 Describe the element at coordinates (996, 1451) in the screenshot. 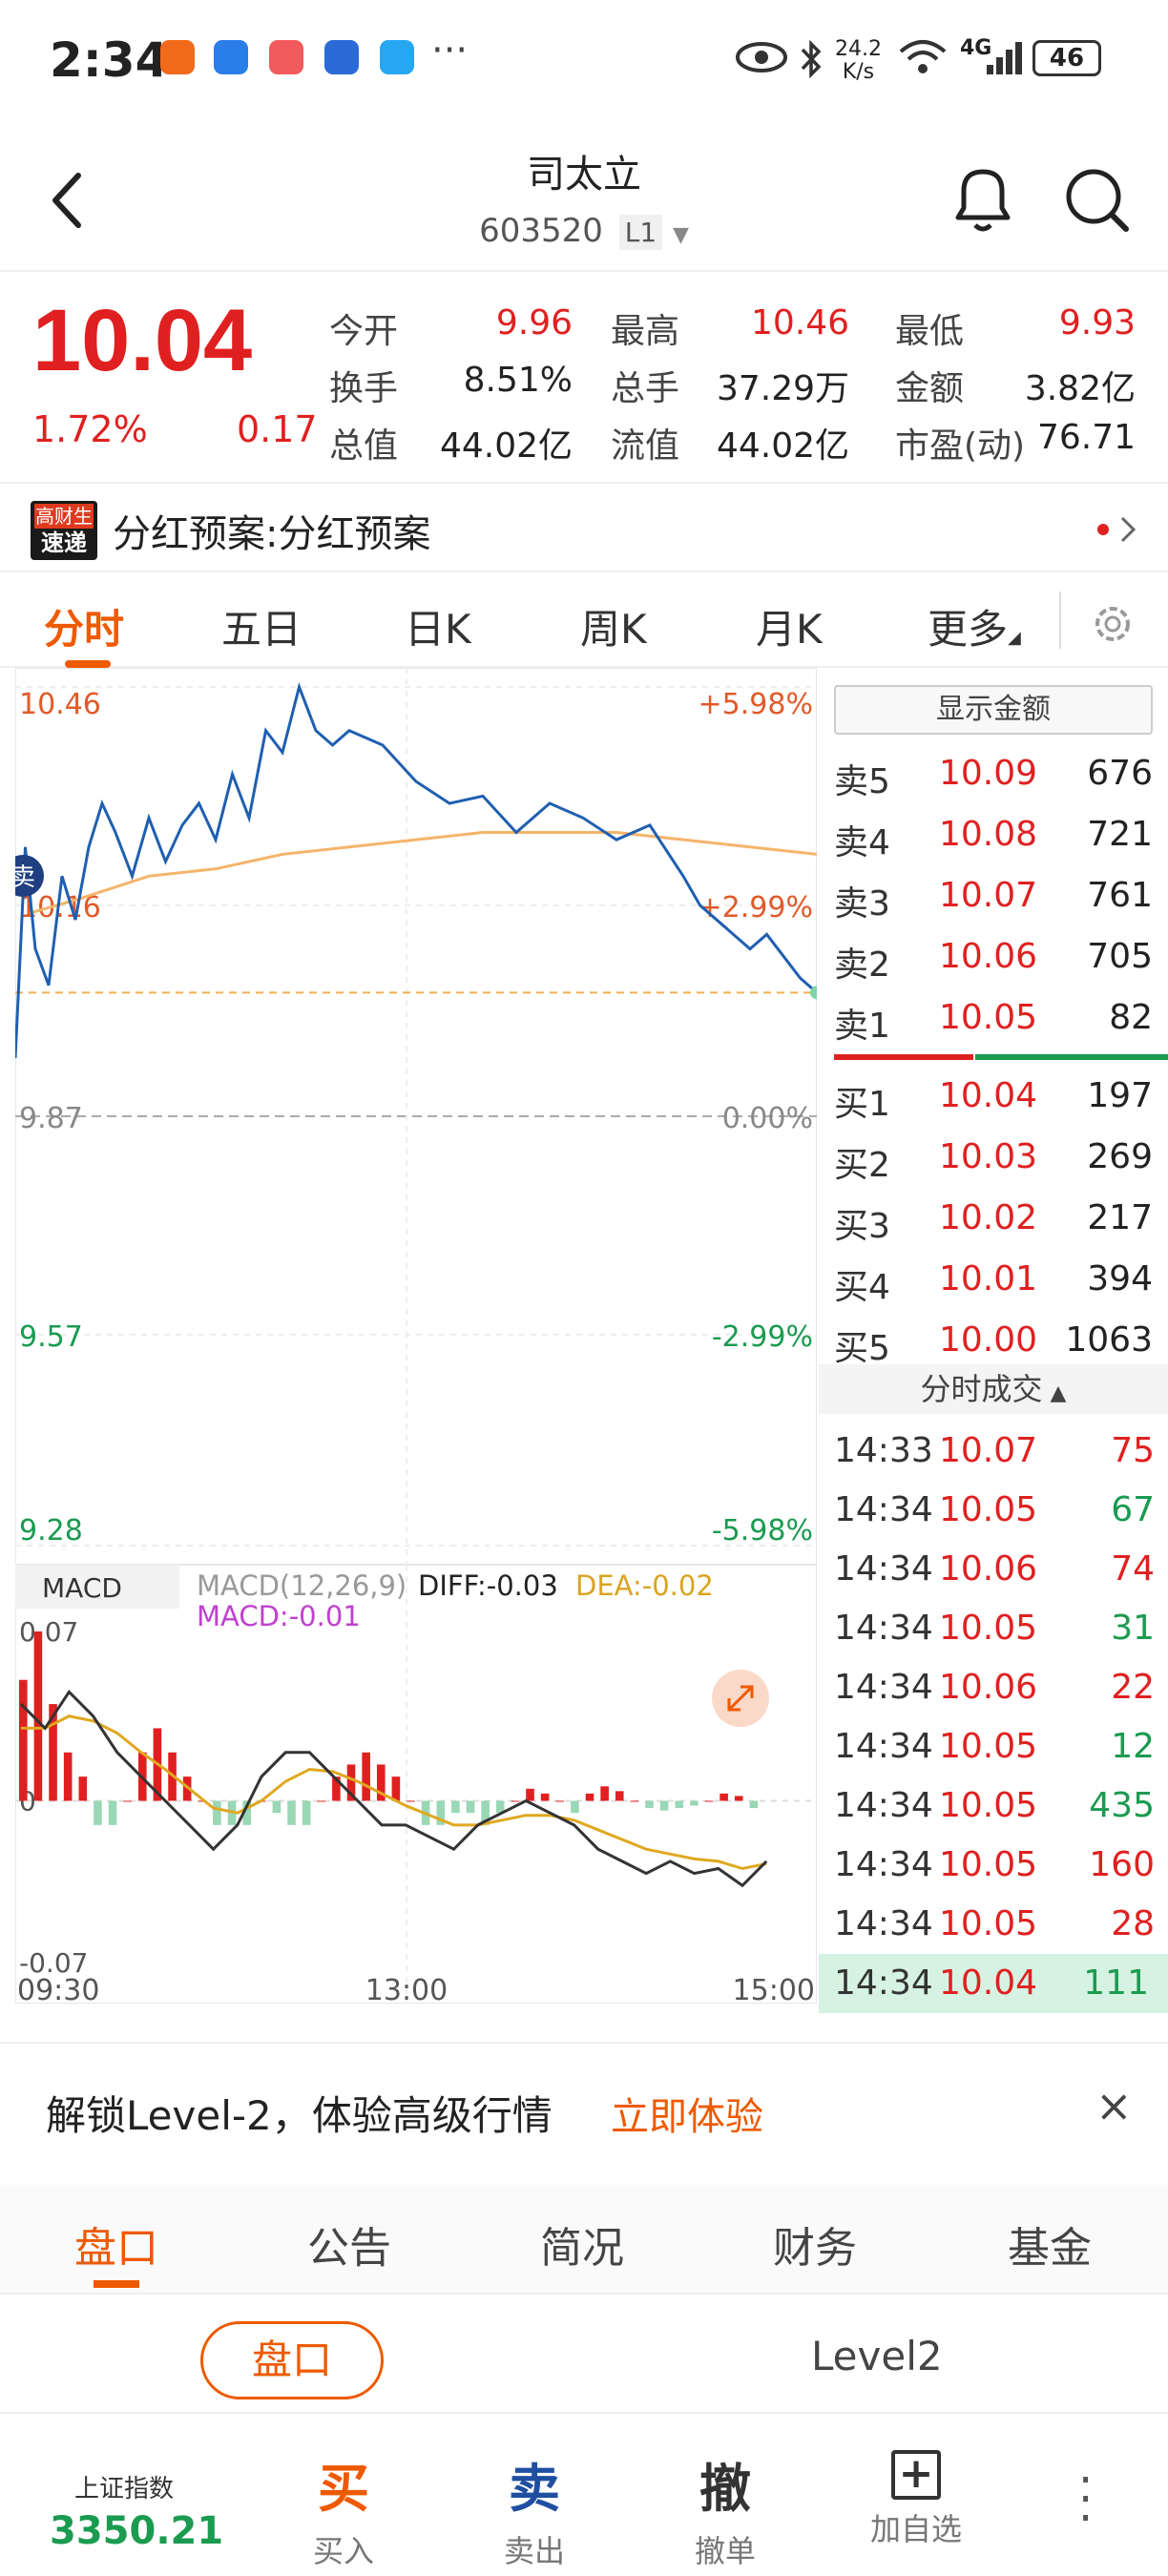

I see `tick-row: 14:33 10.07 75` at that location.